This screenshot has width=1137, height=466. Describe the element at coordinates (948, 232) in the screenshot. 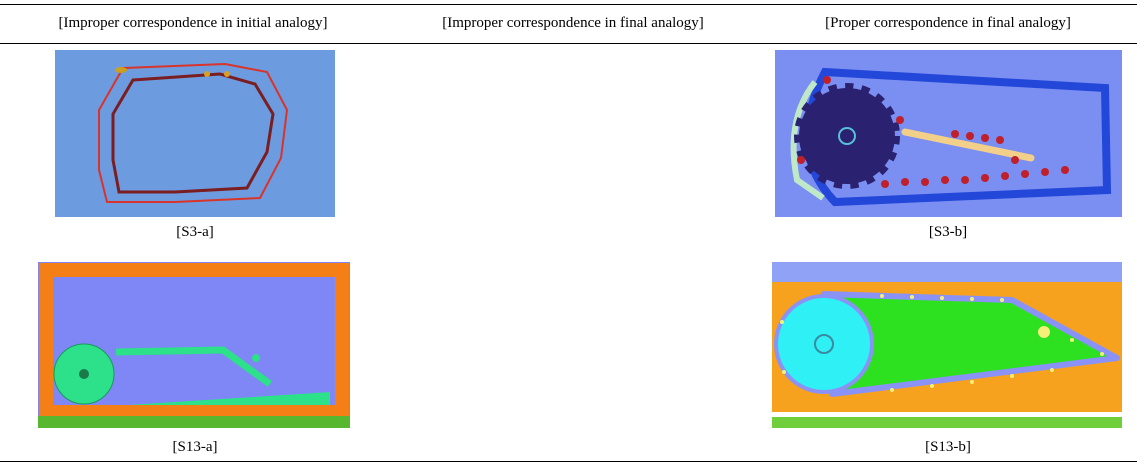

I see `caption: [S3-b]` at that location.